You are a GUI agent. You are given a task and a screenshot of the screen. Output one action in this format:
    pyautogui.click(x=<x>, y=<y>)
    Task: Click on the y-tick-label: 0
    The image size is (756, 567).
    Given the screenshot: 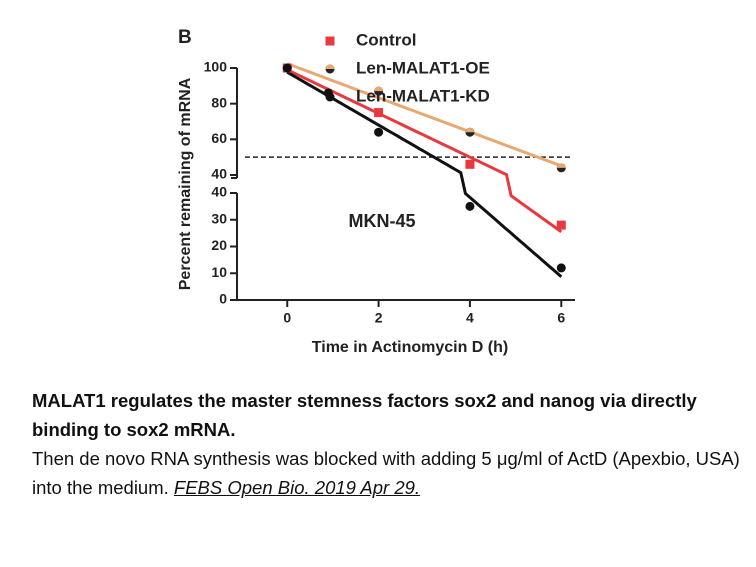 What is the action you would take?
    pyautogui.click(x=223, y=299)
    